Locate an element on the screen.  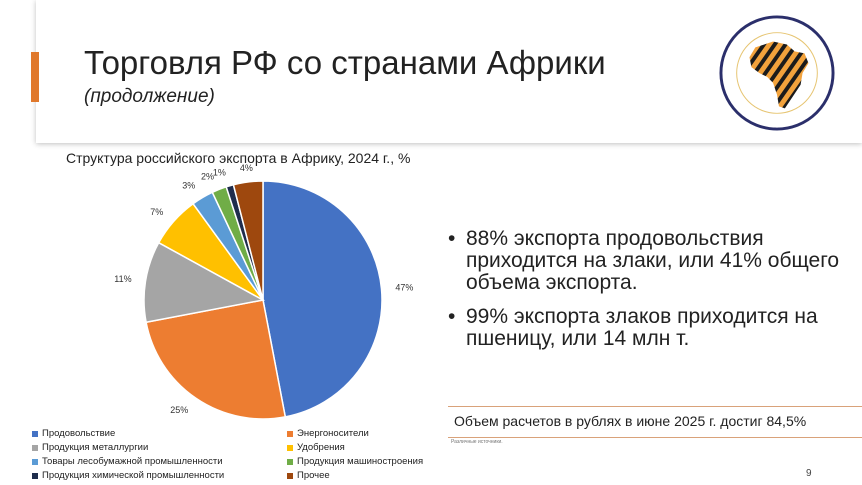
pie-data-label: 47% is located at coordinates (404, 287).